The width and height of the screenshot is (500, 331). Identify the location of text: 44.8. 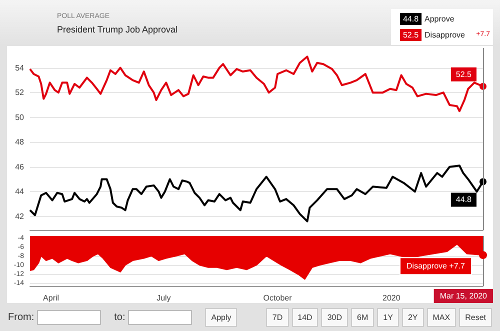
(410, 19).